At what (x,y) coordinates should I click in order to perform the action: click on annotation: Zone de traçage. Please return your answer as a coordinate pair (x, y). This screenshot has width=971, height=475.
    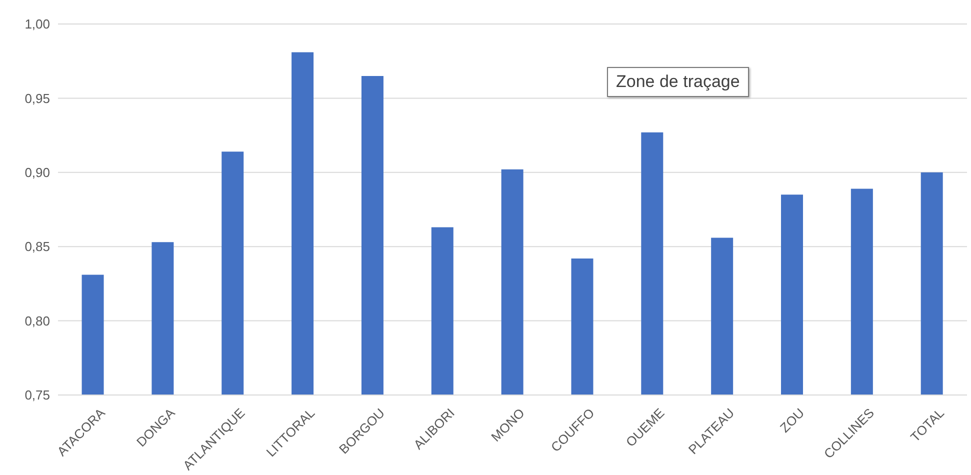
    Looking at the image, I should click on (678, 82).